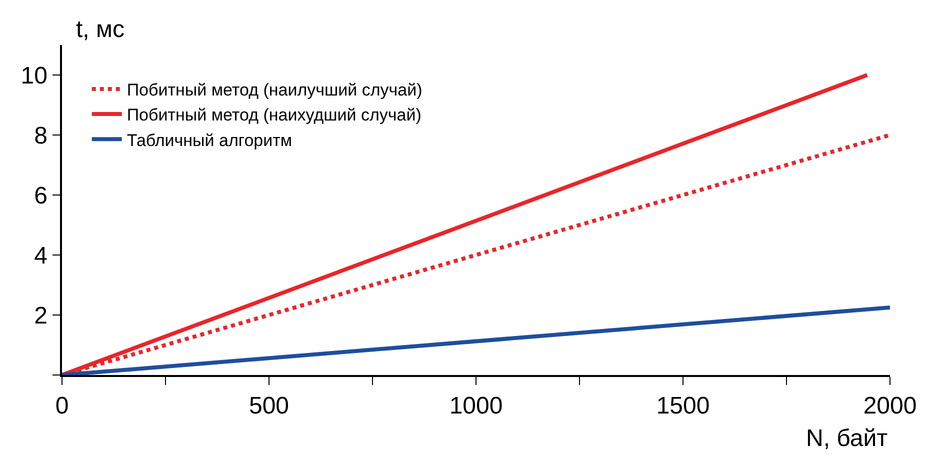 This screenshot has height=467, width=940. Describe the element at coordinates (274, 90) in the screenshot. I see `legend-label: Побитный метод (наилучший случай)` at that location.